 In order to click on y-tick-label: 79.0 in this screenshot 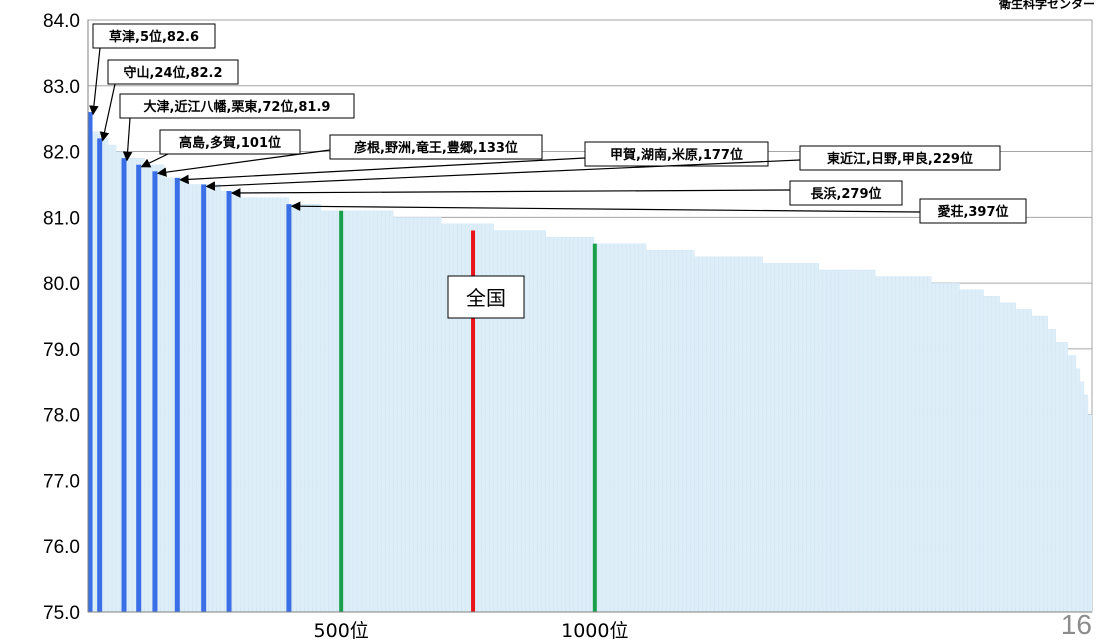, I will do `click(61, 350)`.